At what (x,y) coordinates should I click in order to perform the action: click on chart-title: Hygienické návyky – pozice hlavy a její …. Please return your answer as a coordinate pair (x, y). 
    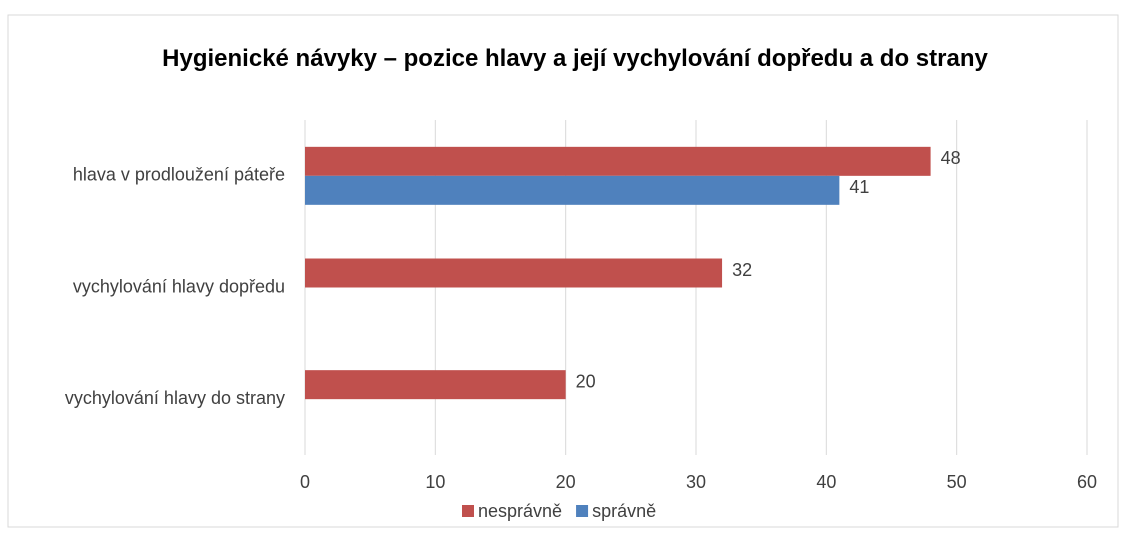
    Looking at the image, I should click on (575, 58).